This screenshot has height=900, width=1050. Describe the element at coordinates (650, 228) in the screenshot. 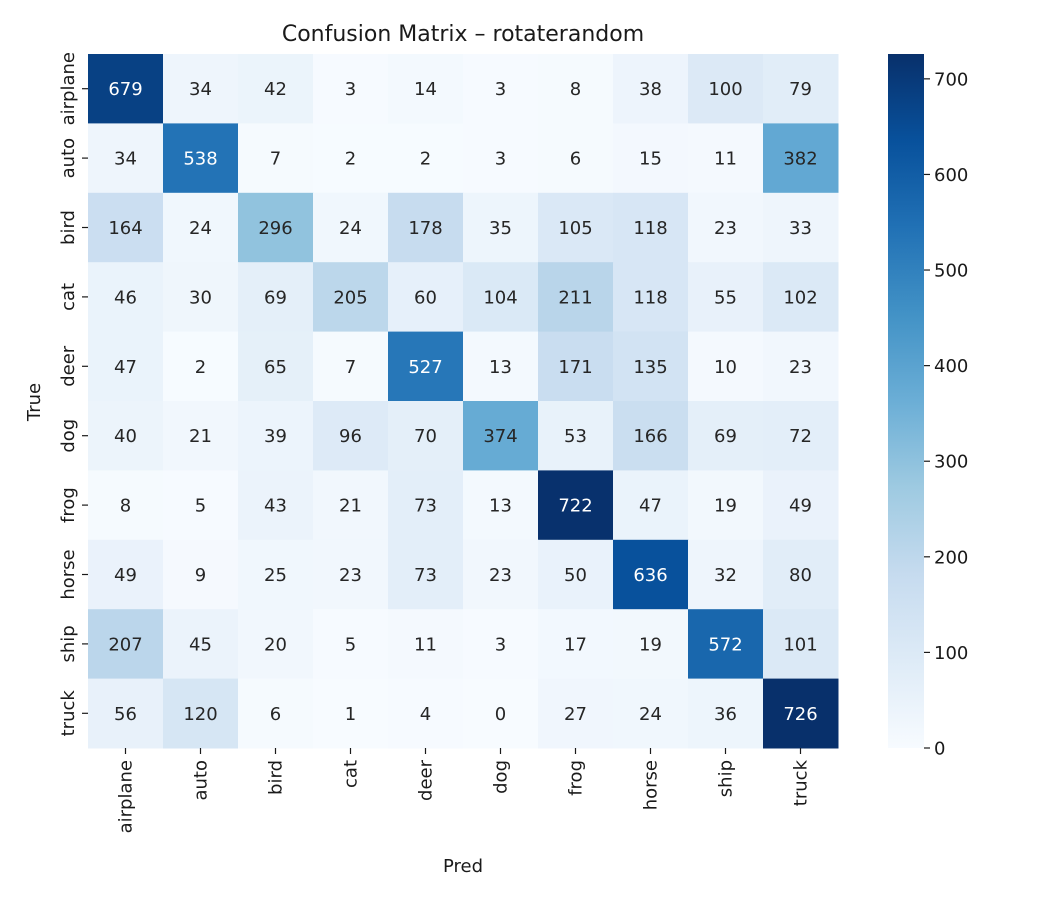

I see `cell-value-label: 118` at that location.